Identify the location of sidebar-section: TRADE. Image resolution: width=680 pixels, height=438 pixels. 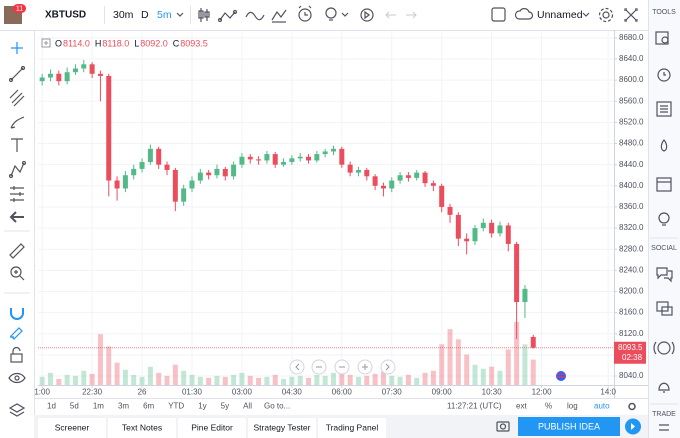
(664, 414).